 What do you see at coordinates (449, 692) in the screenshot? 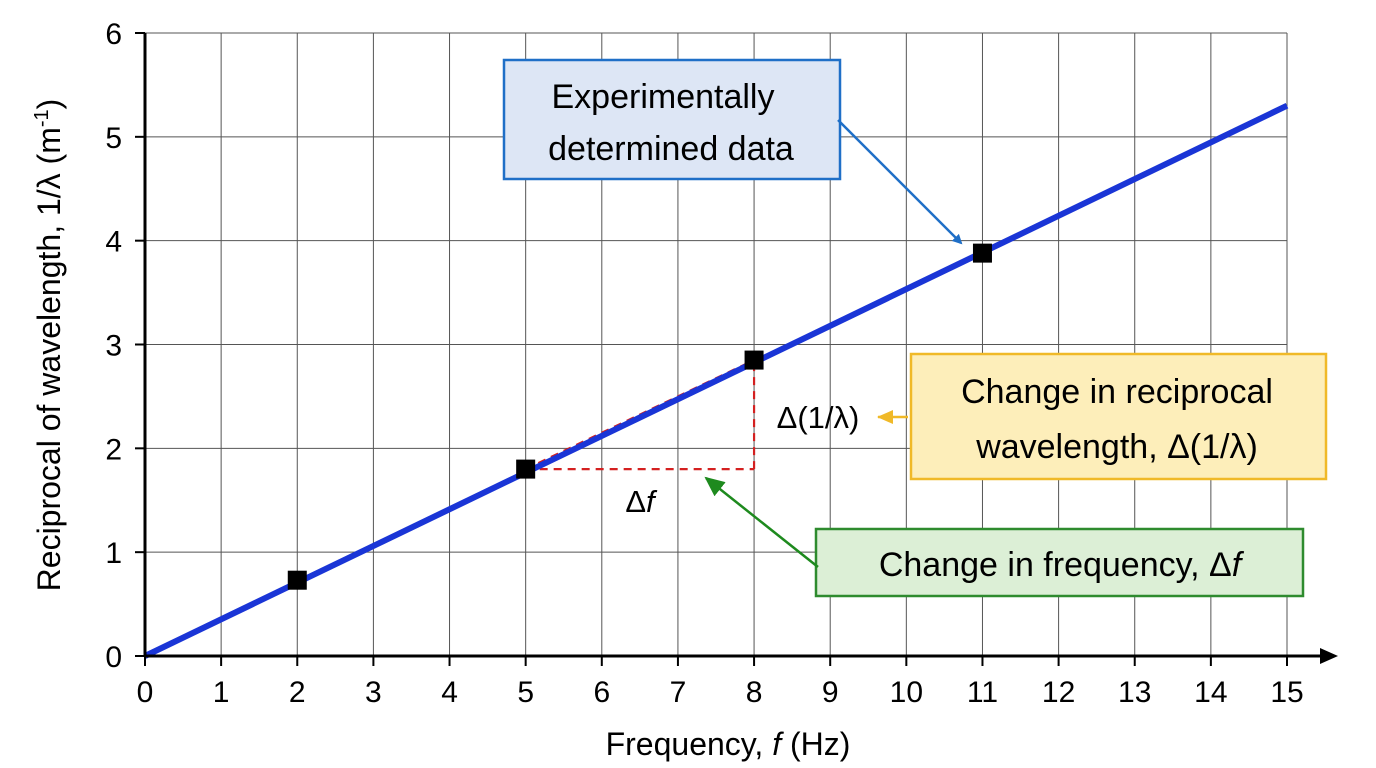
I see `x-tick-label: 4` at bounding box center [449, 692].